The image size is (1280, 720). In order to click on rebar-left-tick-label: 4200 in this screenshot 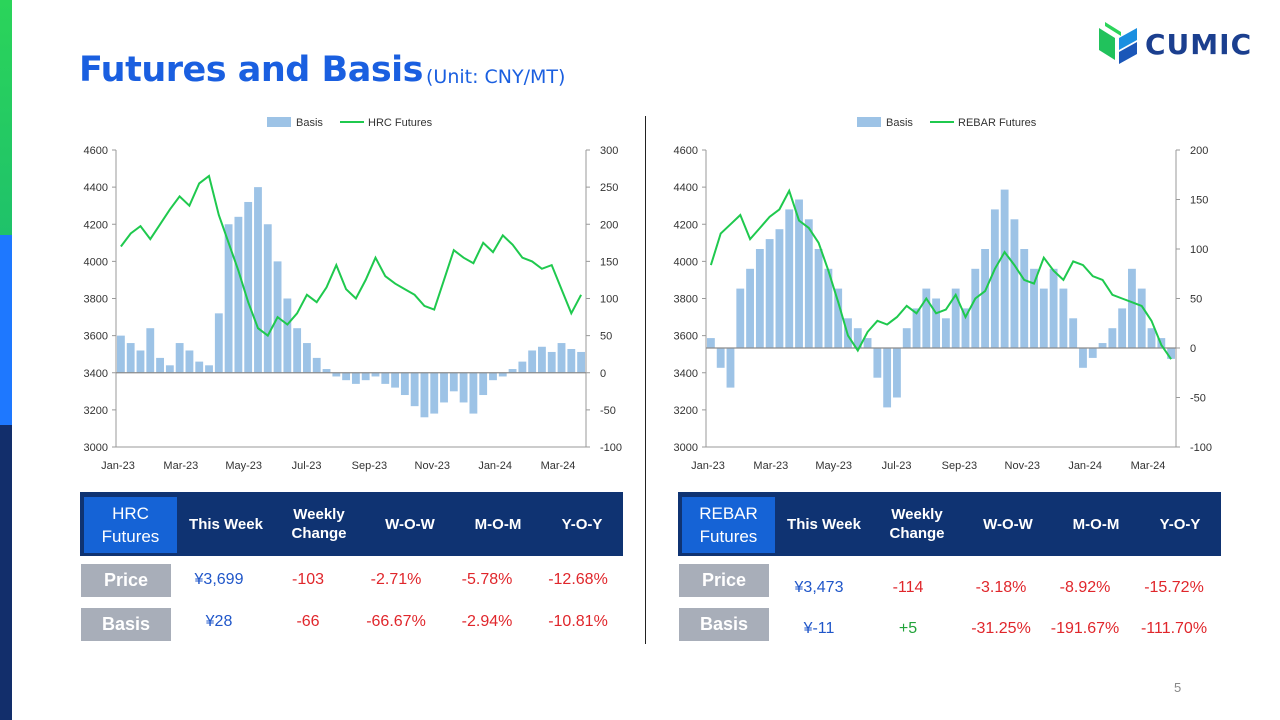, I will do `click(686, 225)`.